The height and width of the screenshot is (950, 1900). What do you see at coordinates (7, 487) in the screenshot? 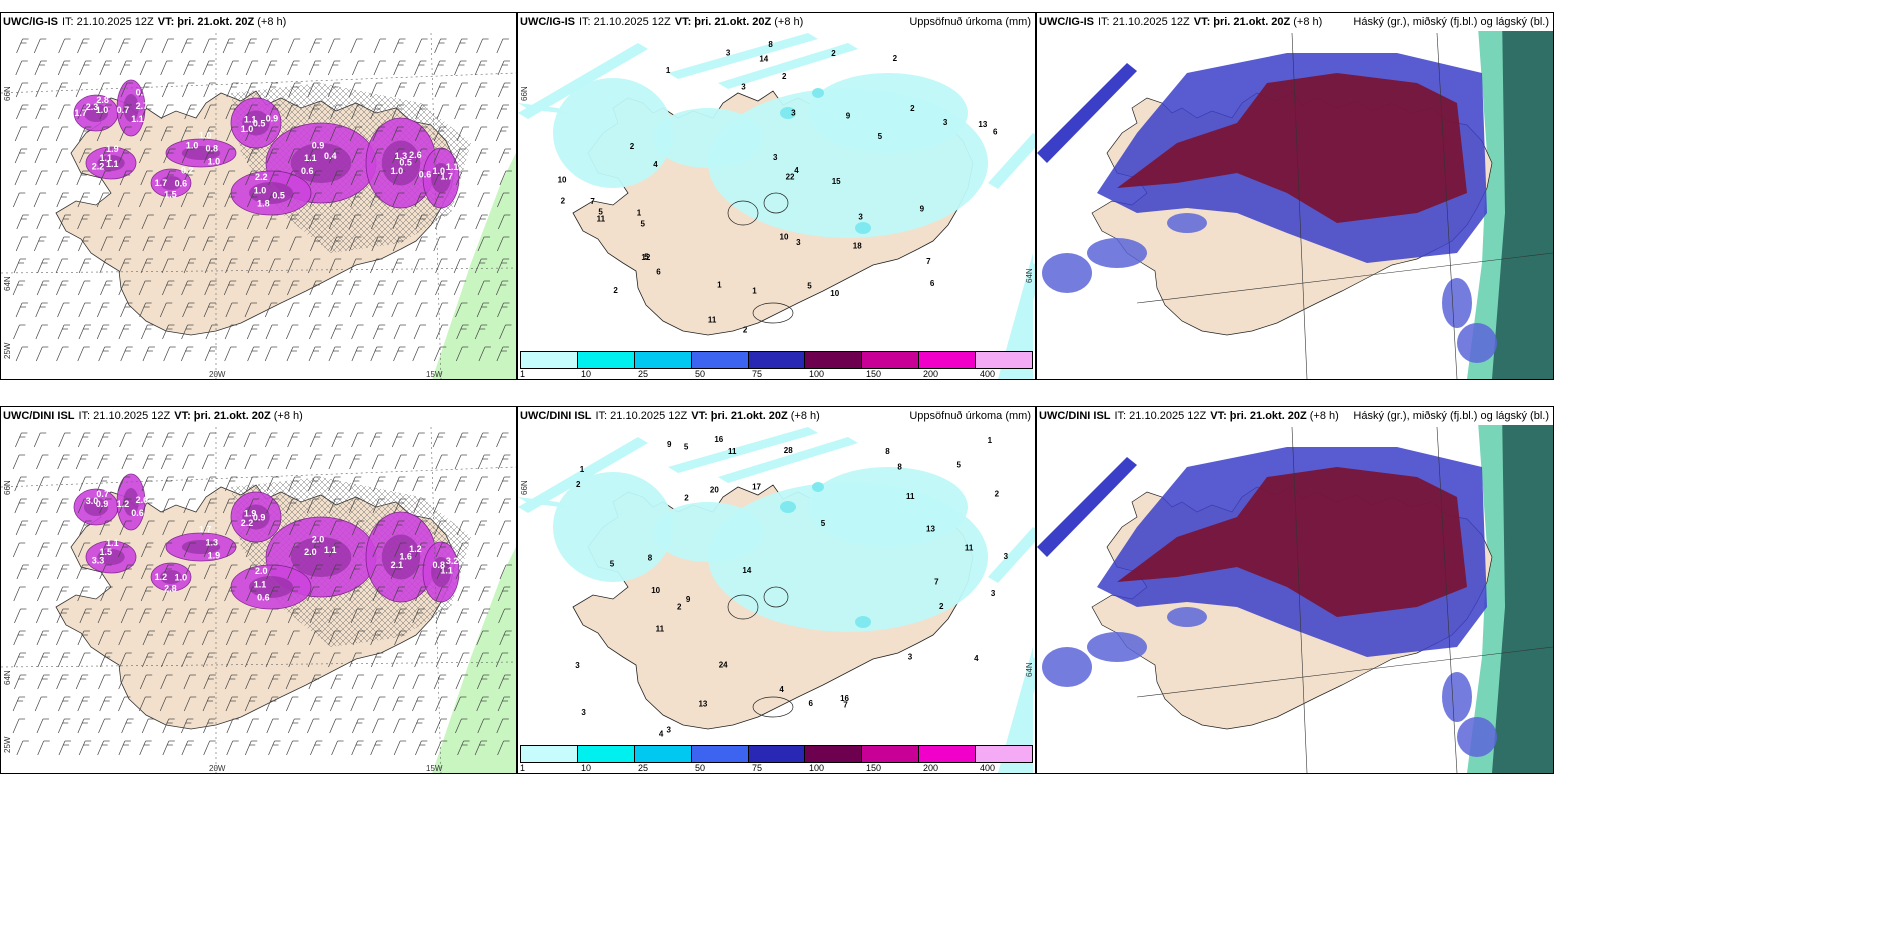
I see `axis-label: 66N` at bounding box center [7, 487].